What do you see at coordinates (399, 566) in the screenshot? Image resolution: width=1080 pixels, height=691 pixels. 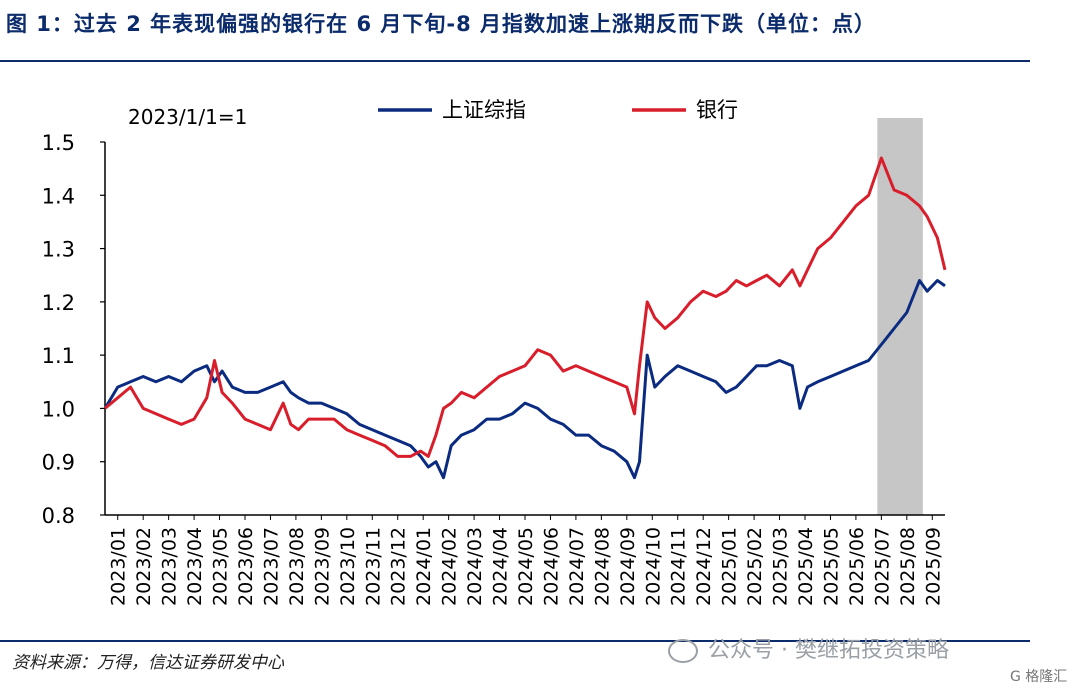 I see `x-tick-label: 2023/12` at bounding box center [399, 566].